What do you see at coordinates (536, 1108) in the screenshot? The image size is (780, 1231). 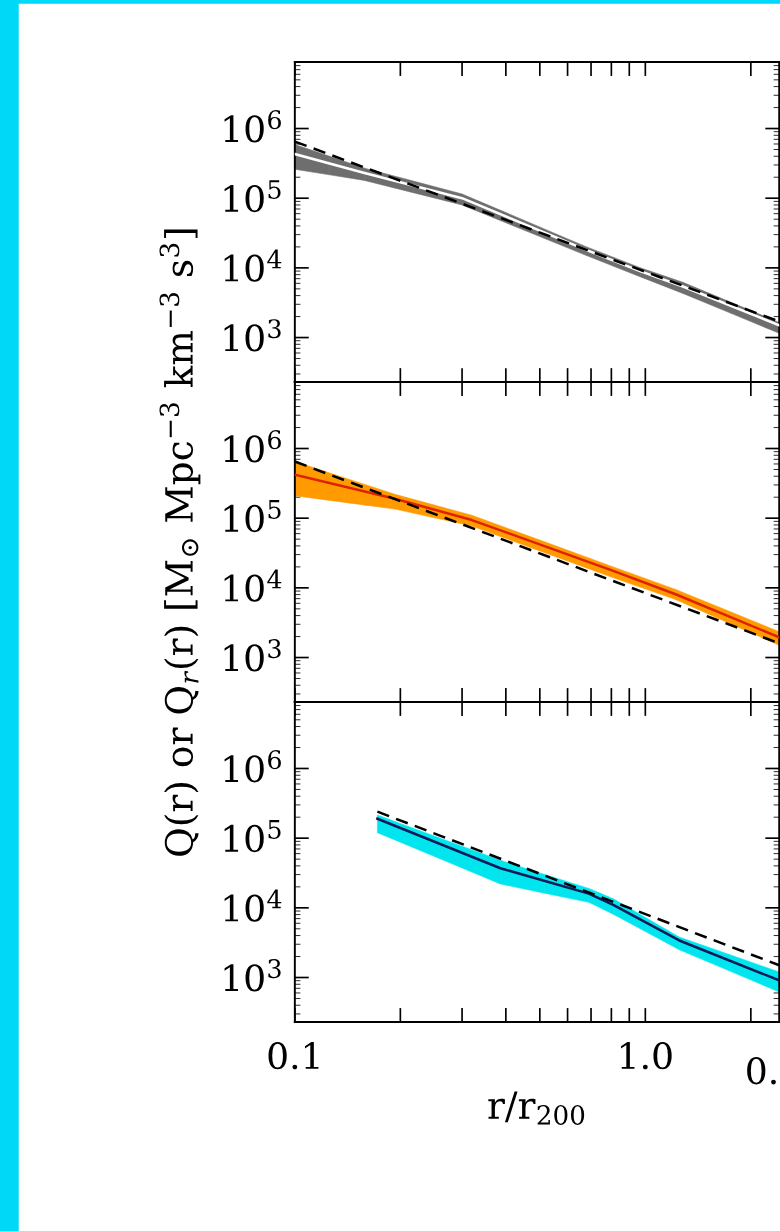 I see `x-axis-title: r/r$_{200}$` at bounding box center [536, 1108].